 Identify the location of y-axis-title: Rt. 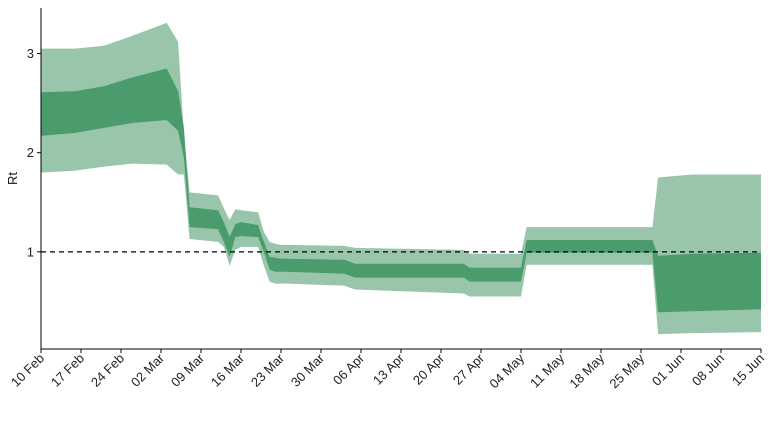
(12, 178).